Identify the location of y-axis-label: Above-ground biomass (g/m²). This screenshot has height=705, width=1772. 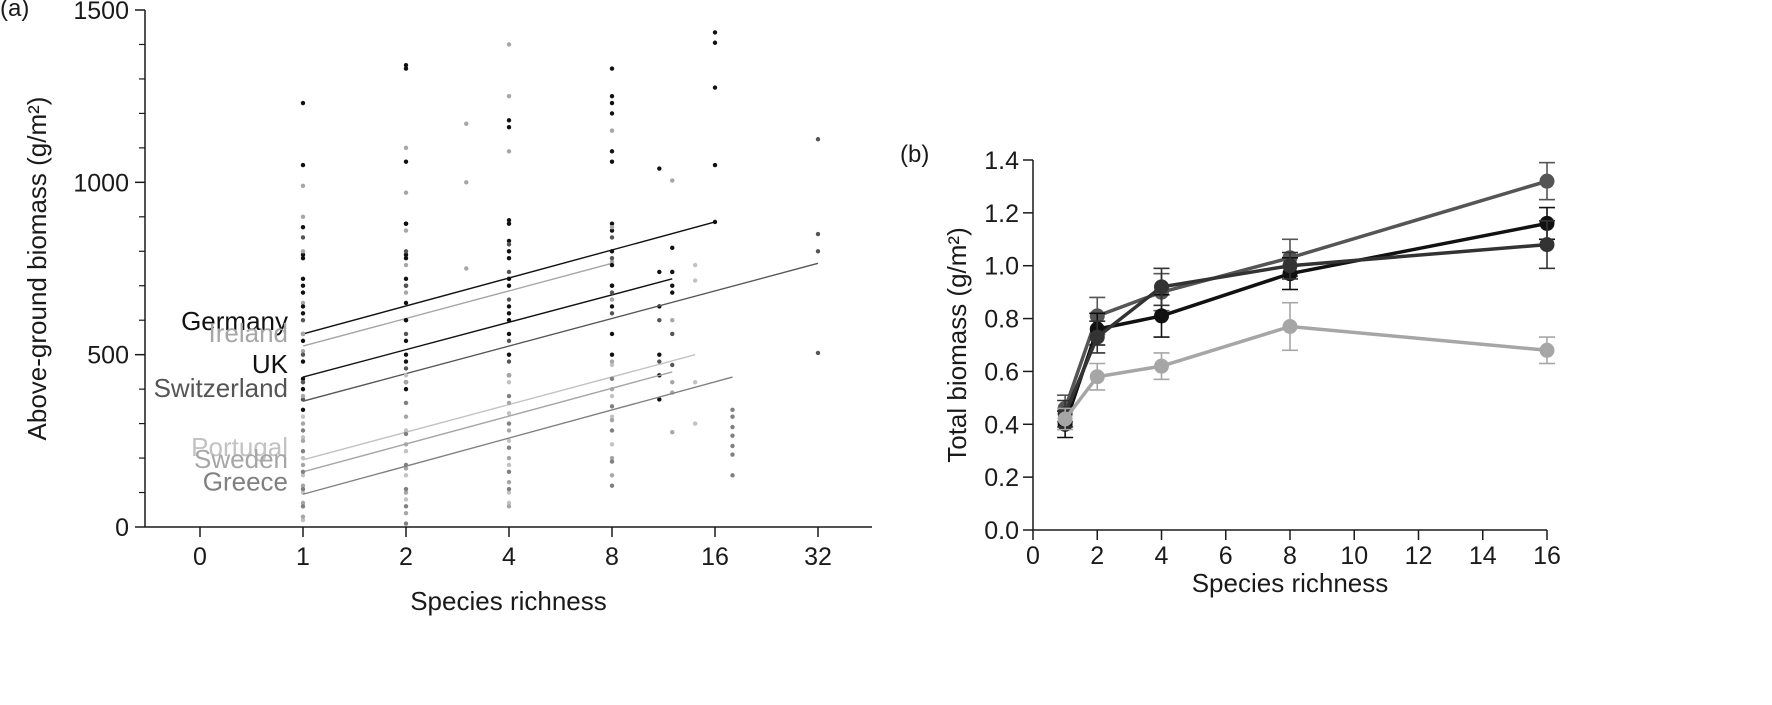
(37, 269).